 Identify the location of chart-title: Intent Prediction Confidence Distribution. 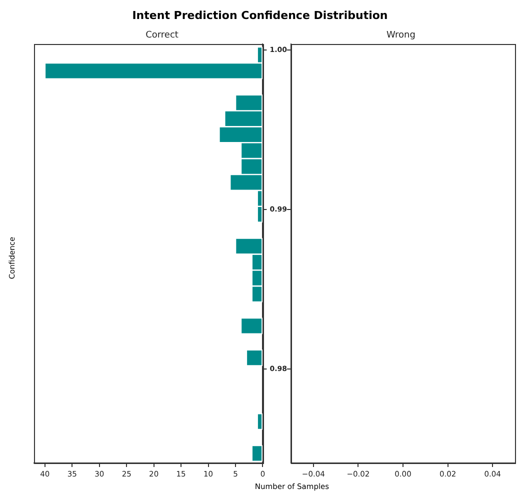
(260, 15).